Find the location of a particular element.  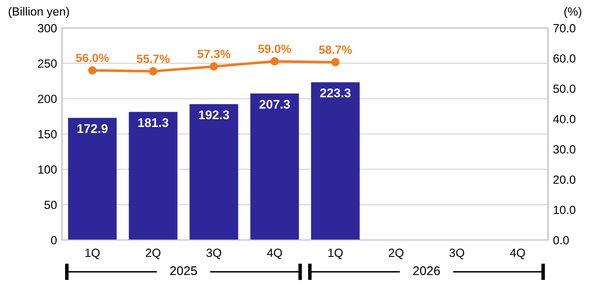

y2-tick-label: 60.0 is located at coordinates (564, 58).